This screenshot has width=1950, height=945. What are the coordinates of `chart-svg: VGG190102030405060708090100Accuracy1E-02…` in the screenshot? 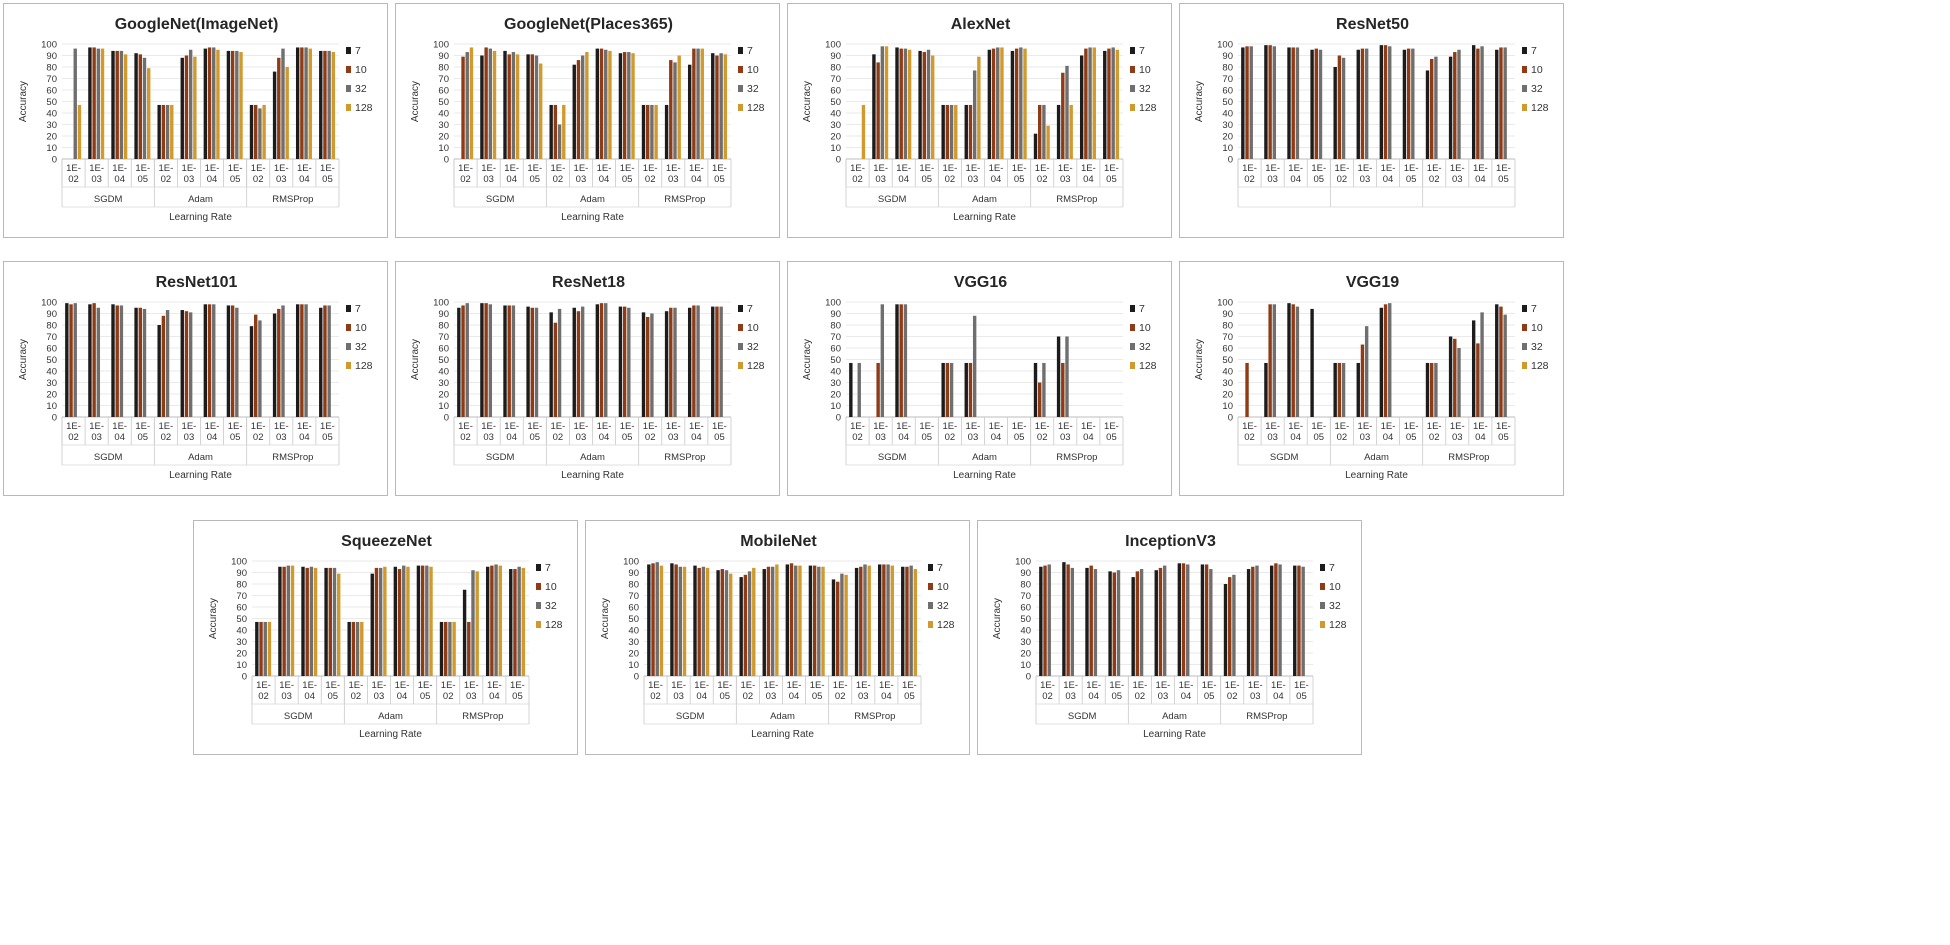 It's located at (1371, 377).